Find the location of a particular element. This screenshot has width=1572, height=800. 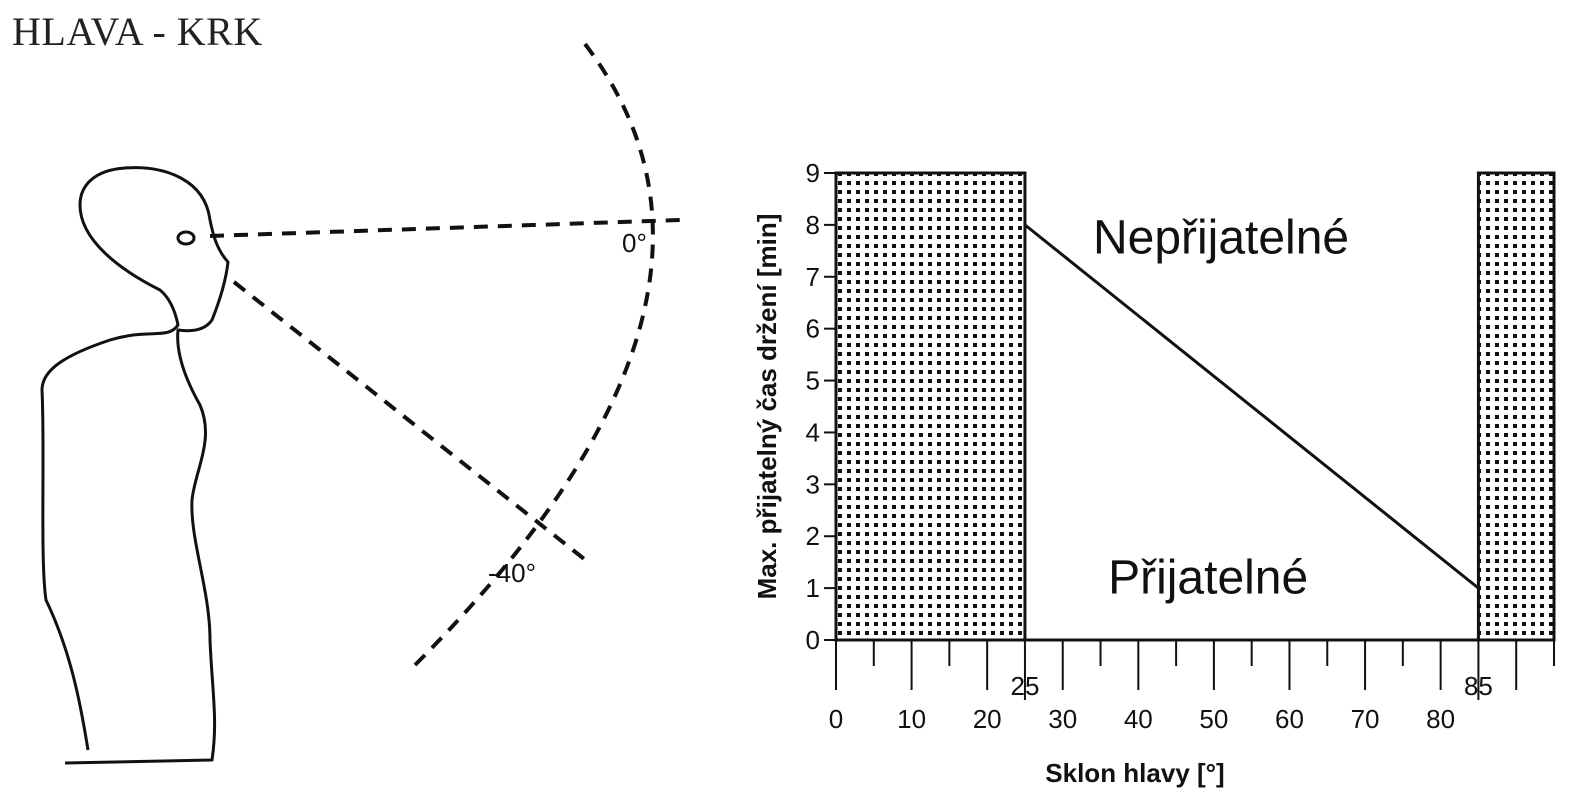

x-tick-label: 50 is located at coordinates (1213, 719).